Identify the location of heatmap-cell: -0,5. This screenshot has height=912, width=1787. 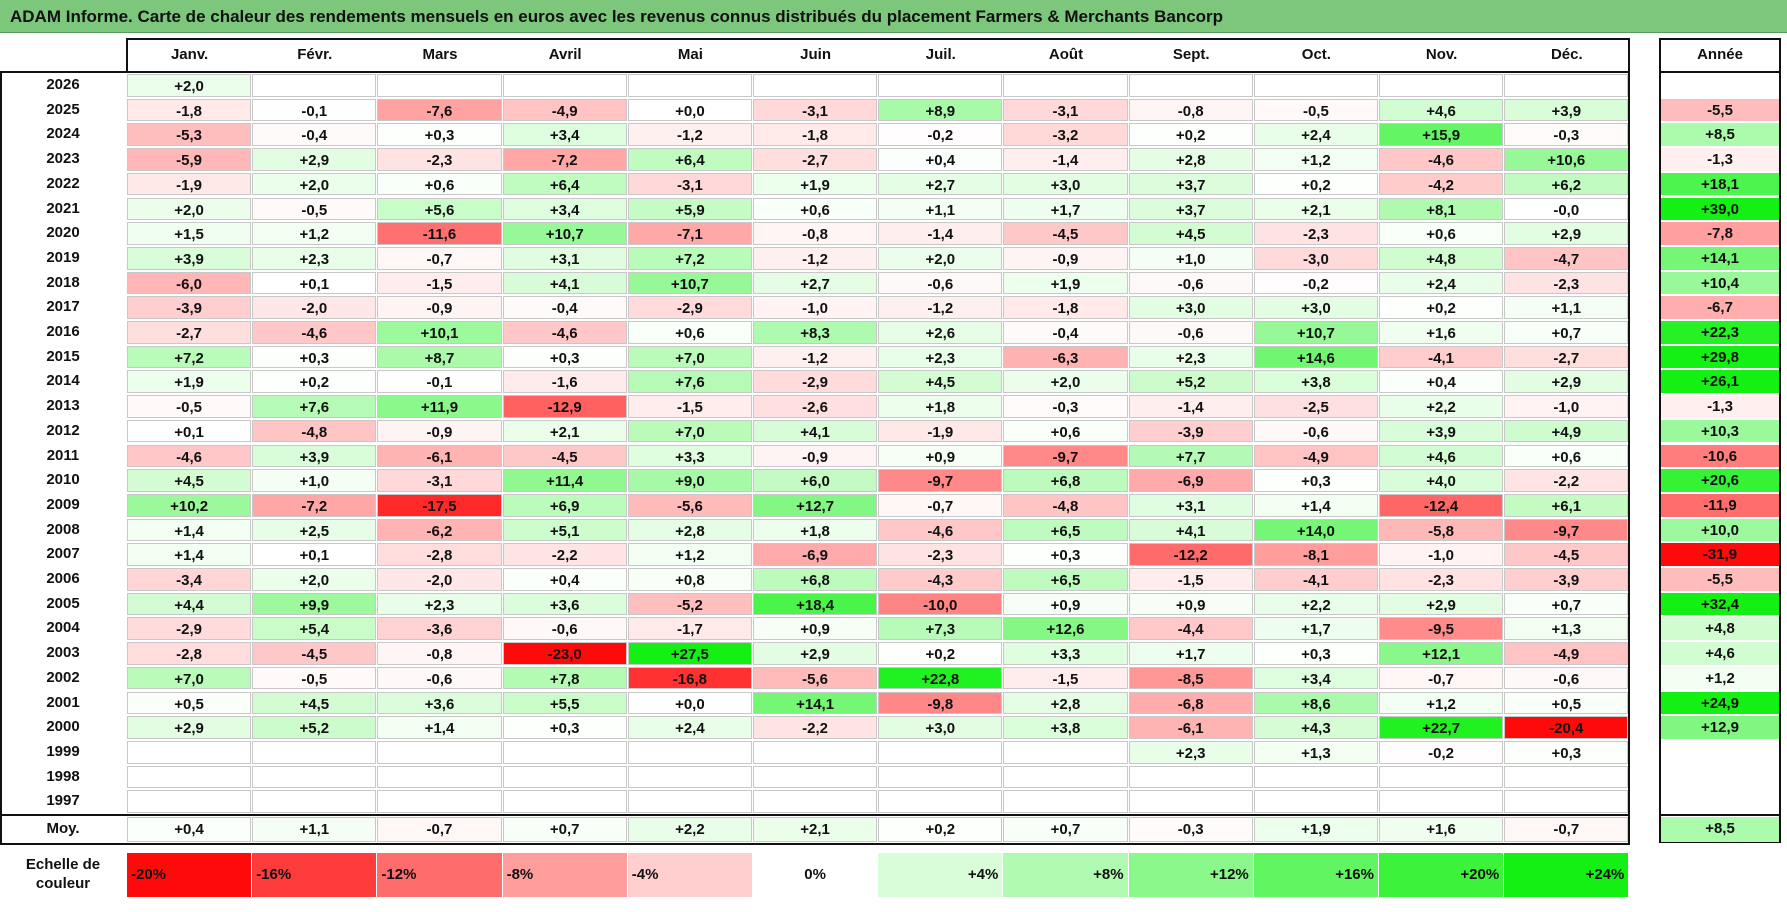
(1315, 110).